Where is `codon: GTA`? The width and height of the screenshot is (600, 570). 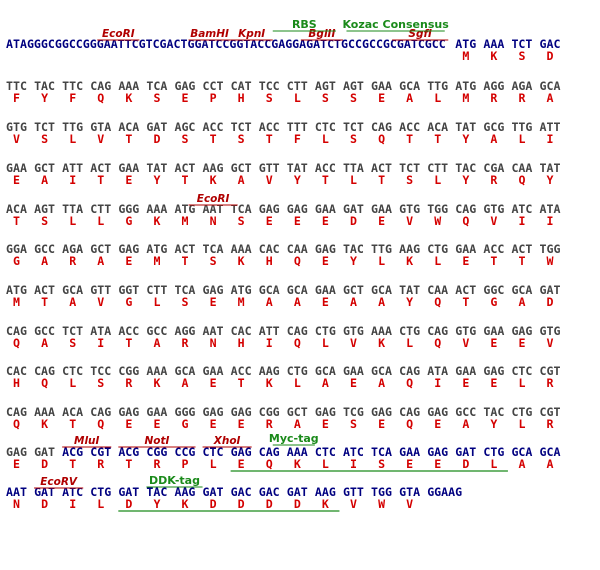
codon: GTA is located at coordinates (409, 492).